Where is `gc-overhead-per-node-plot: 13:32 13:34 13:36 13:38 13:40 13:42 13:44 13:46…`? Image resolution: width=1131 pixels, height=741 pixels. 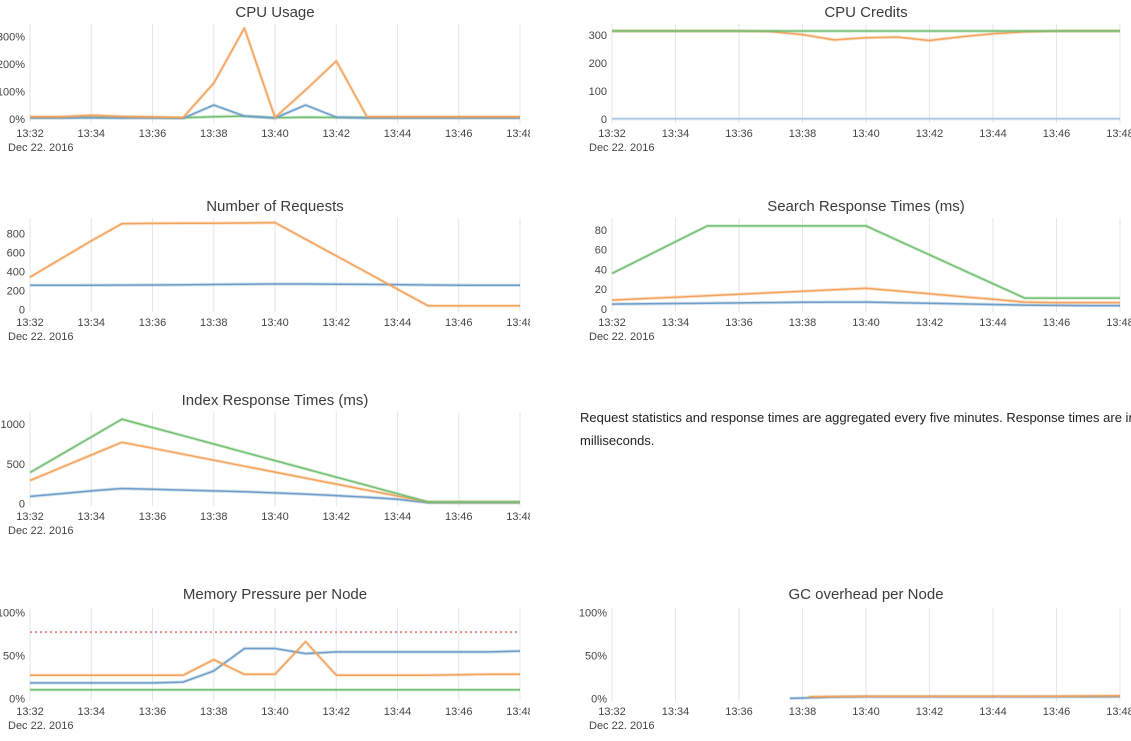
gc-overhead-per-node-plot: 13:32 13:34 13:36 13:38 13:40 13:42 13:44 13:46… is located at coordinates (848, 660).